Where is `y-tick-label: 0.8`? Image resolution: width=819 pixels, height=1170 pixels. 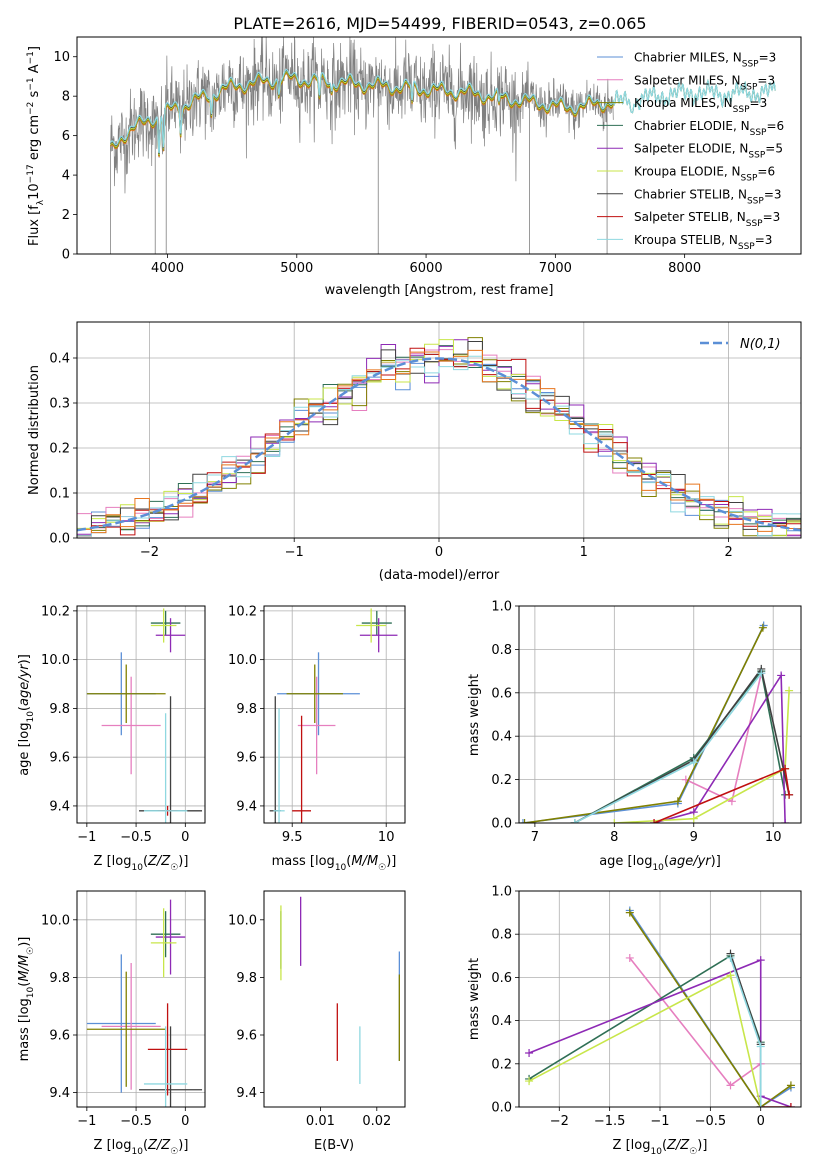 y-tick-label: 0.8 is located at coordinates (501, 650).